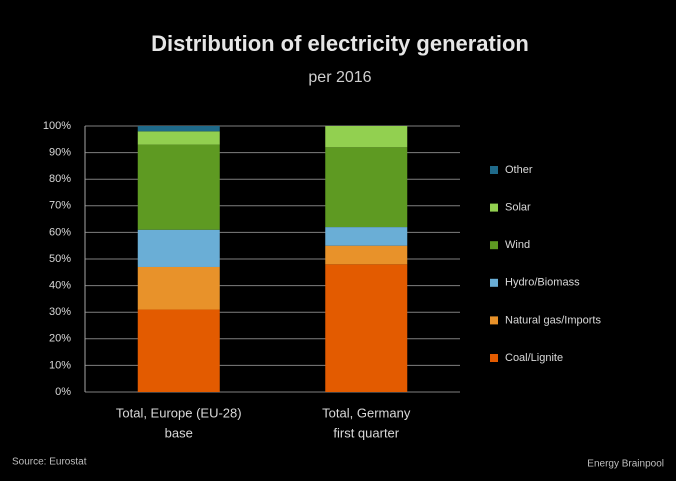 The height and width of the screenshot is (481, 676). I want to click on y-tick-label: 60%, so click(60, 232).